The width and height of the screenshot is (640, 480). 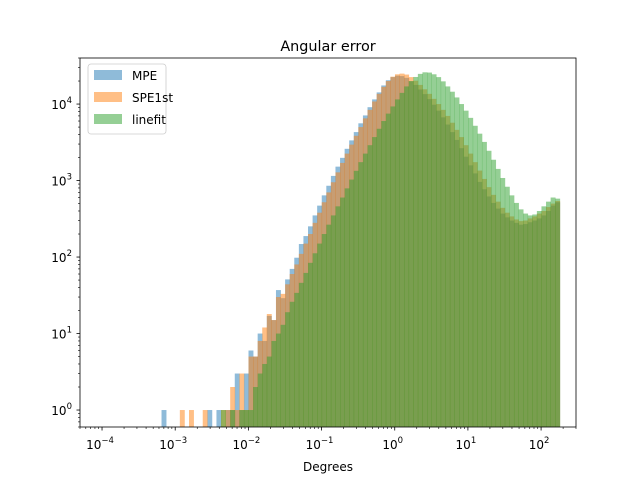 I want to click on y-axis-ticks: 10⁰ 10¹ 10² 10³ 10⁴, so click(x=65, y=242).